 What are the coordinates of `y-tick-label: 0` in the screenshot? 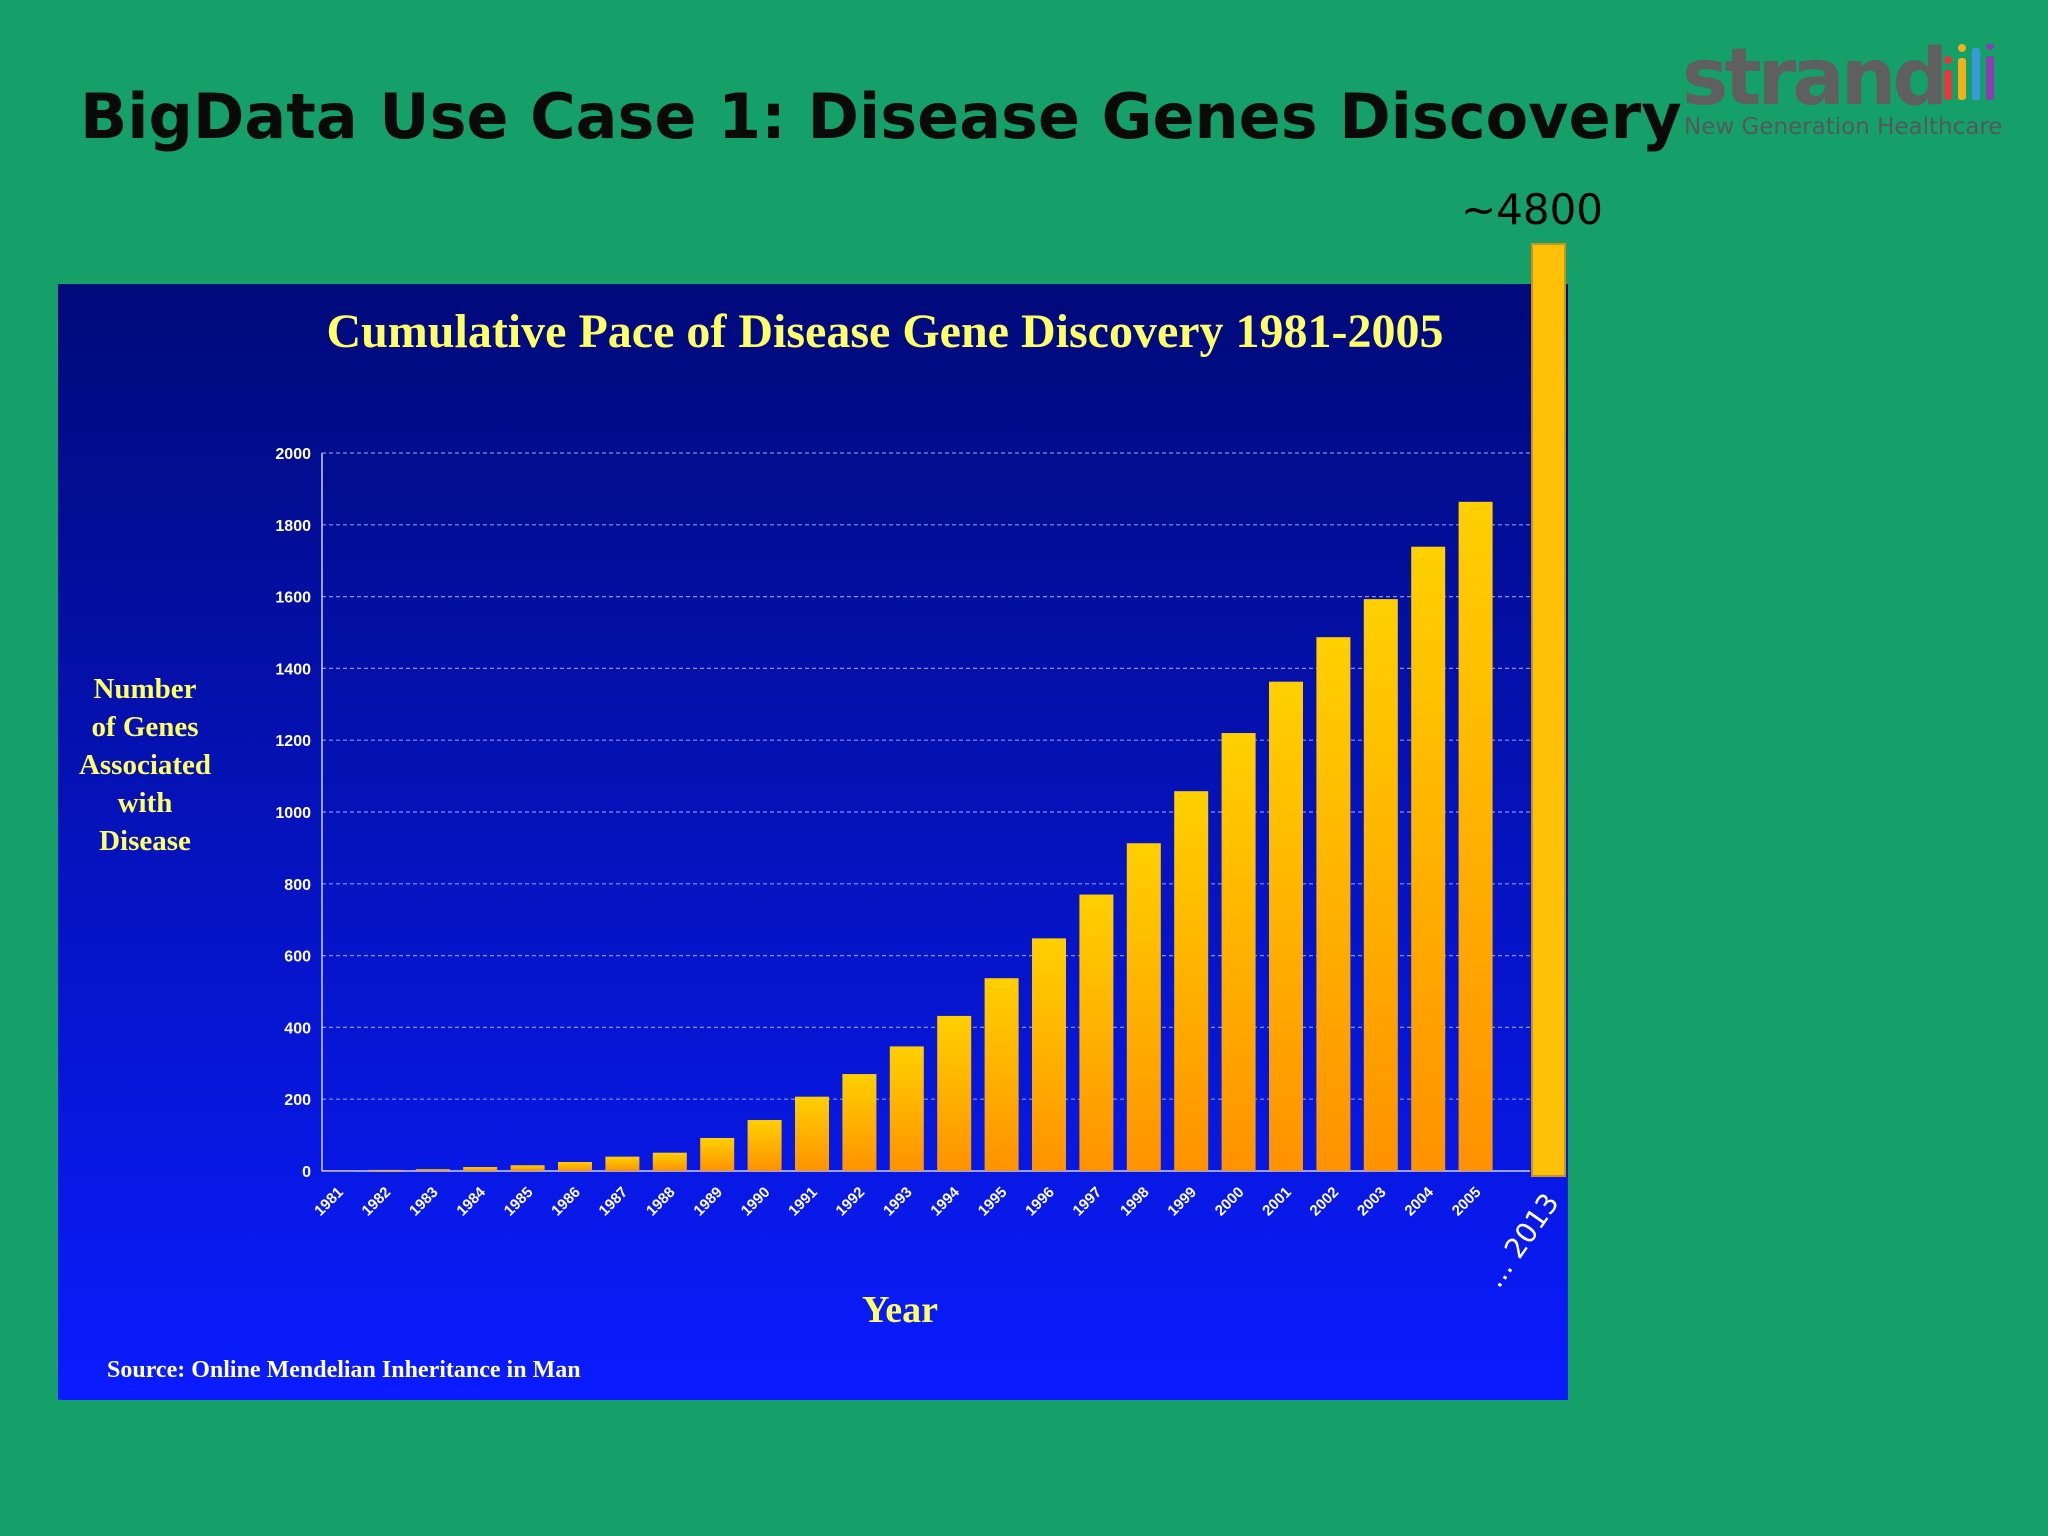 It's located at (306, 1172).